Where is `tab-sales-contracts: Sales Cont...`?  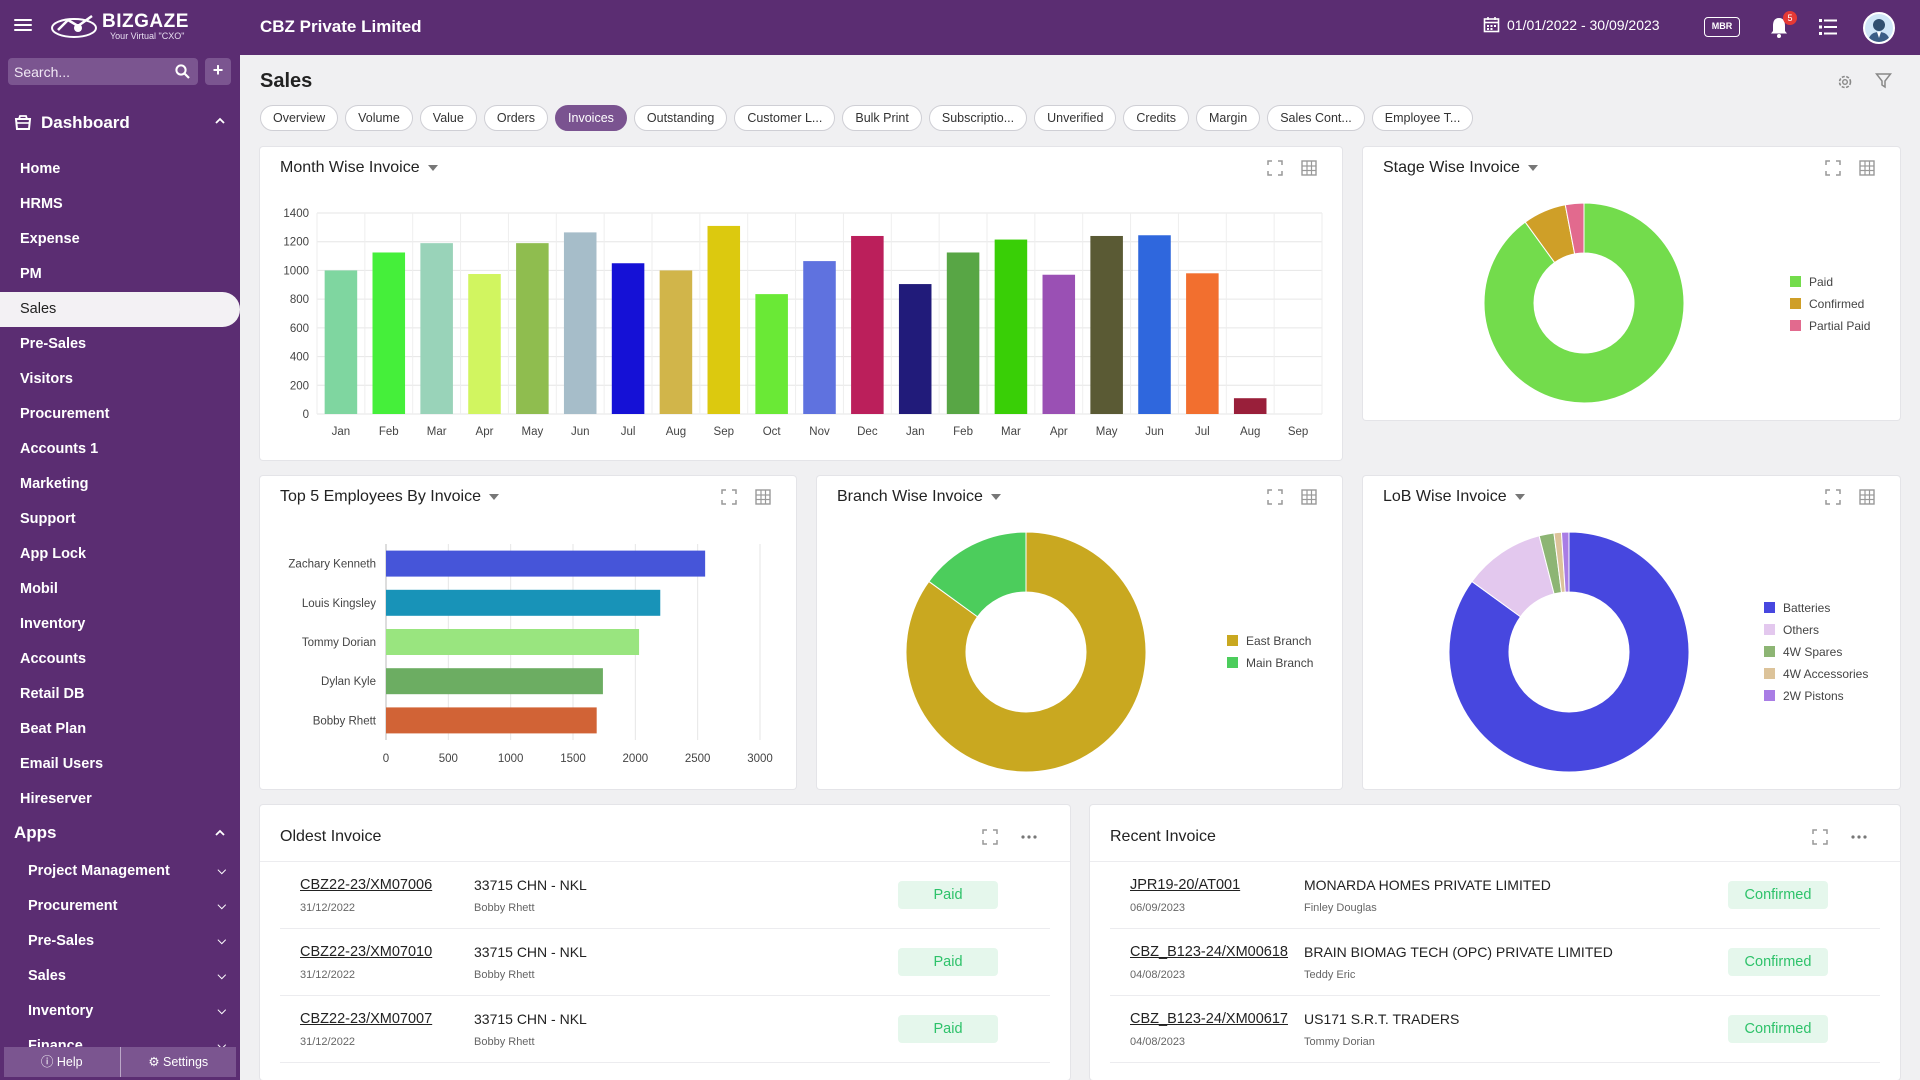
tab-sales-contracts: Sales Cont... is located at coordinates (1316, 118).